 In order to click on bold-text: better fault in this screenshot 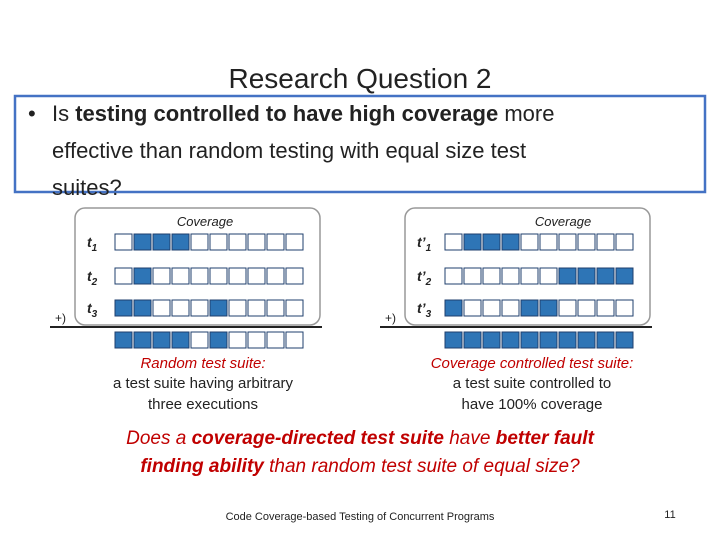, I will do `click(545, 438)`.